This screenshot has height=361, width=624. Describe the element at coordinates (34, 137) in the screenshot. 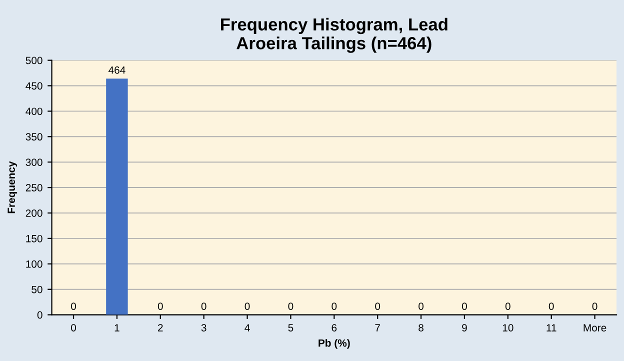

I see `y-tick-label: 350` at that location.